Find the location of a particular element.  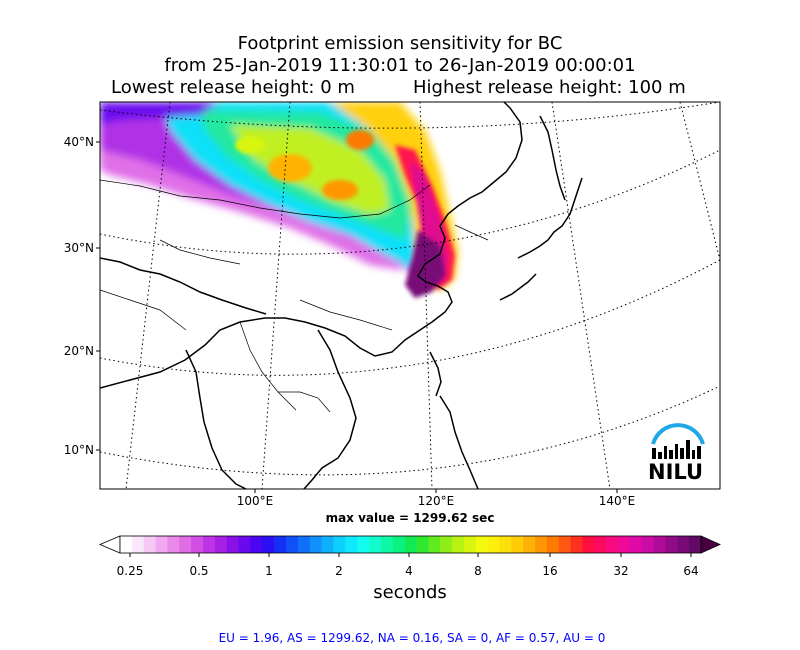

nilu-logo is located at coordinates (678, 441).